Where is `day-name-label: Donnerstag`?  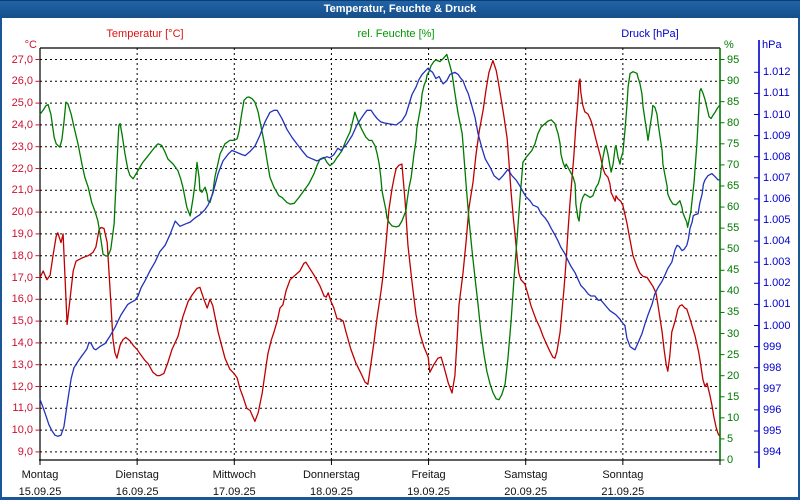 day-name-label: Donnerstag is located at coordinates (331, 475).